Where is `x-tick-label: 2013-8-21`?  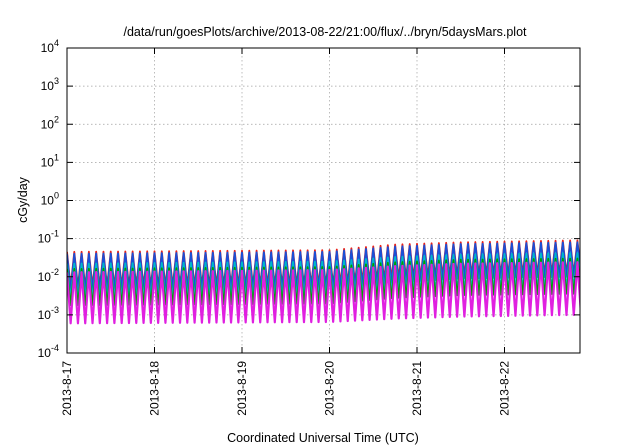
x-tick-label: 2013-8-21 is located at coordinates (417, 388).